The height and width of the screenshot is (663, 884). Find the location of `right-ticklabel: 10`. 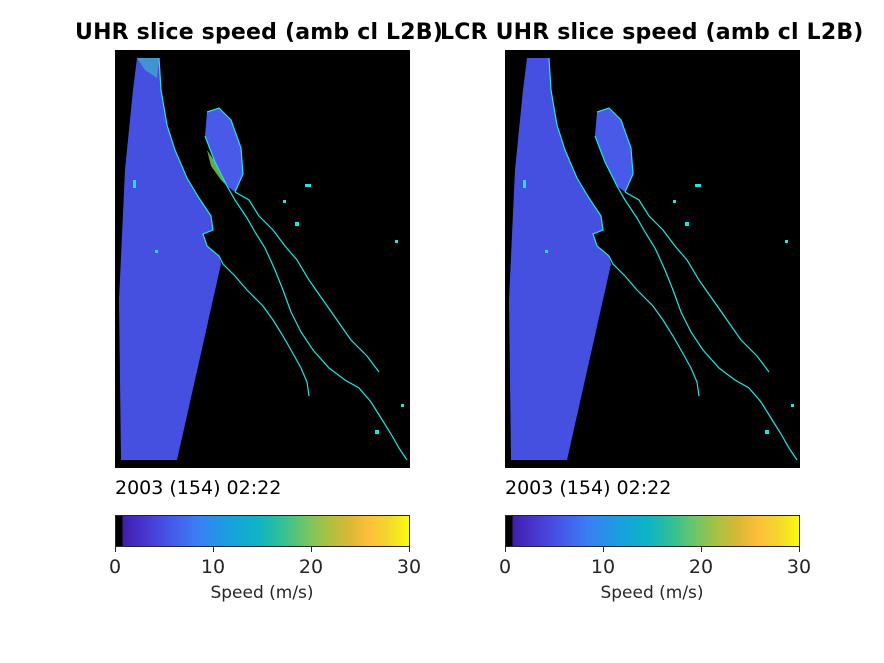

right-ticklabel: 10 is located at coordinates (603, 567).